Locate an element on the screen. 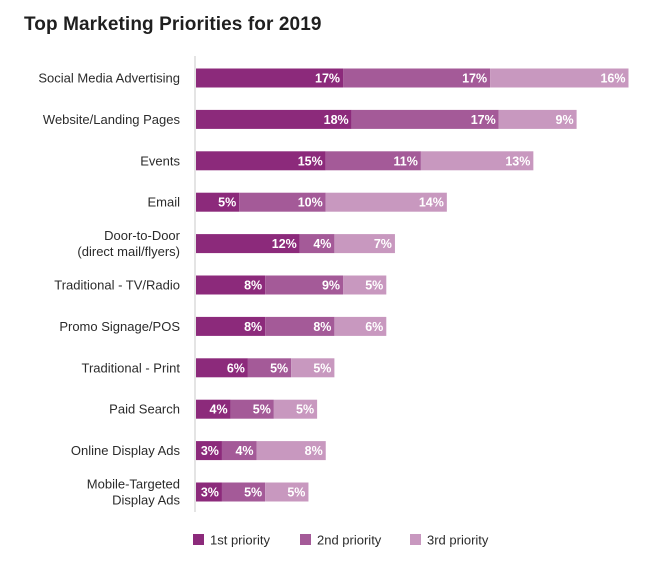 Image resolution: width=661 pixels, height=565 pixels. category-label-line: Door-to-Door is located at coordinates (142, 235).